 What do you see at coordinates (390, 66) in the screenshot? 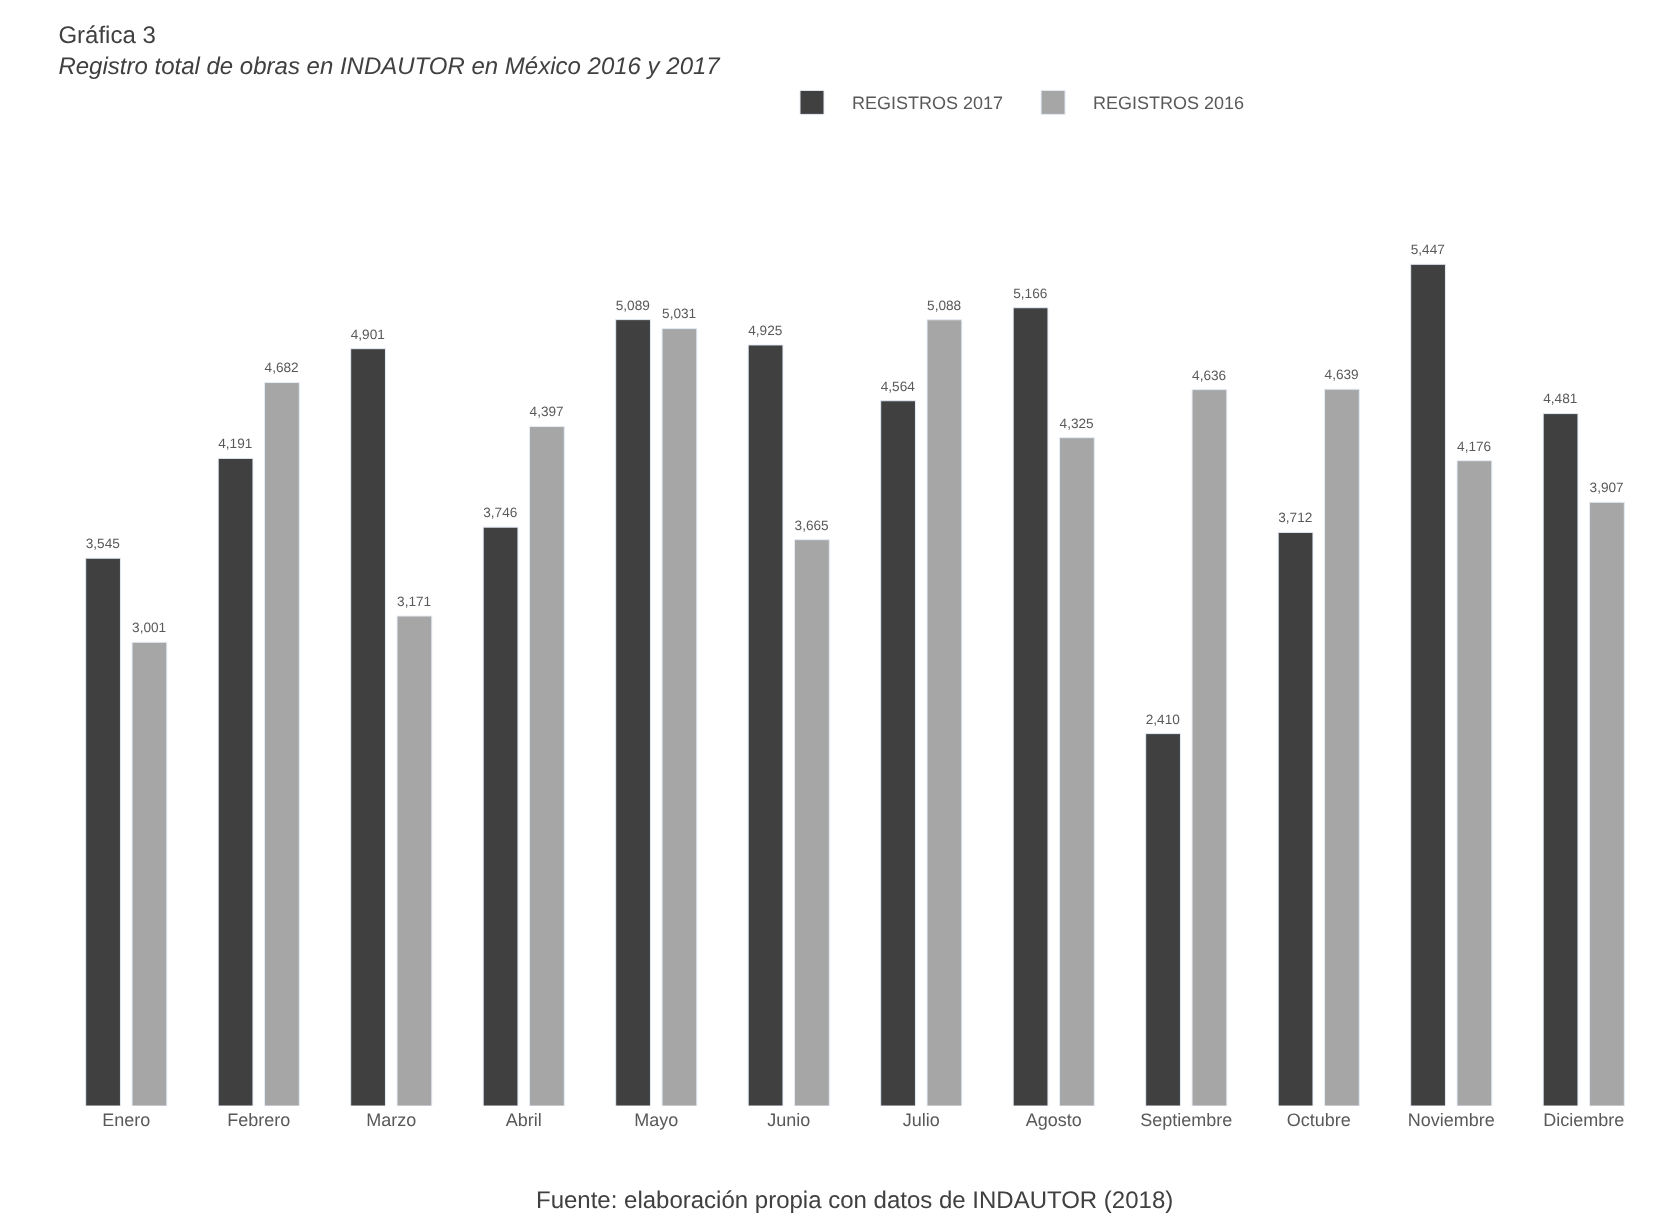
I see `chart-subtitle: Registro total de obras en INDAUTOR en México 2016 y 2017` at bounding box center [390, 66].